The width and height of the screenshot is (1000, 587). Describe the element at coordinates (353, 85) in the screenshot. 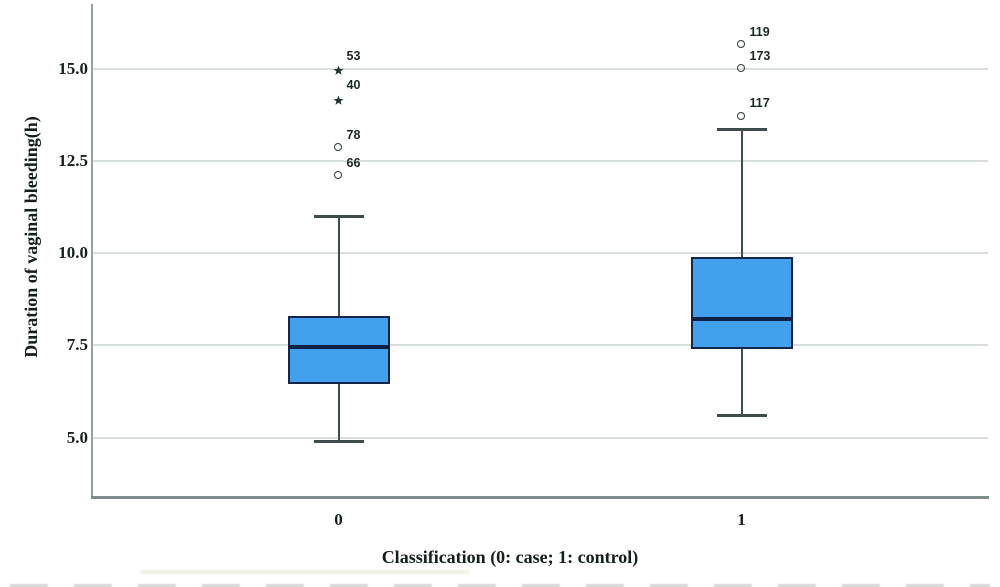

I see `outlier-label-40: 40` at that location.